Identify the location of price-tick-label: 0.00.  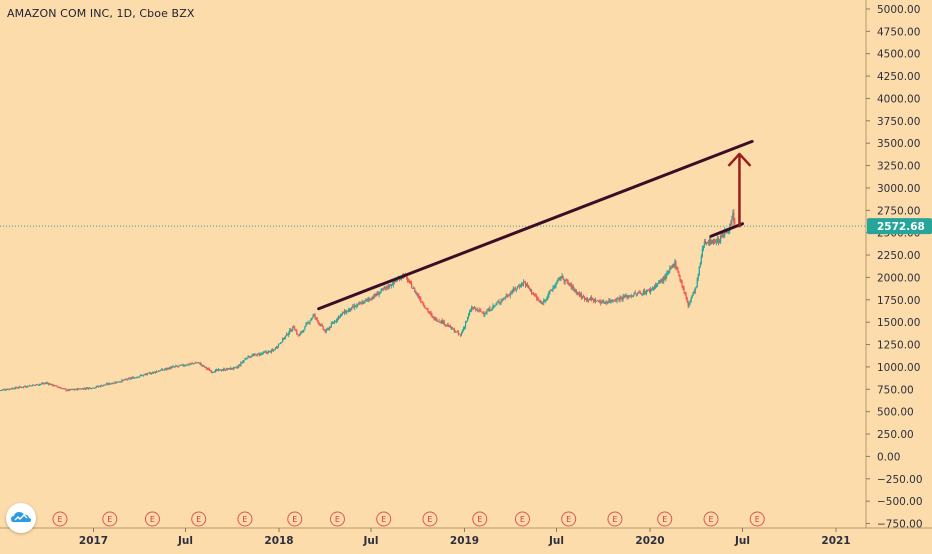
(888, 457).